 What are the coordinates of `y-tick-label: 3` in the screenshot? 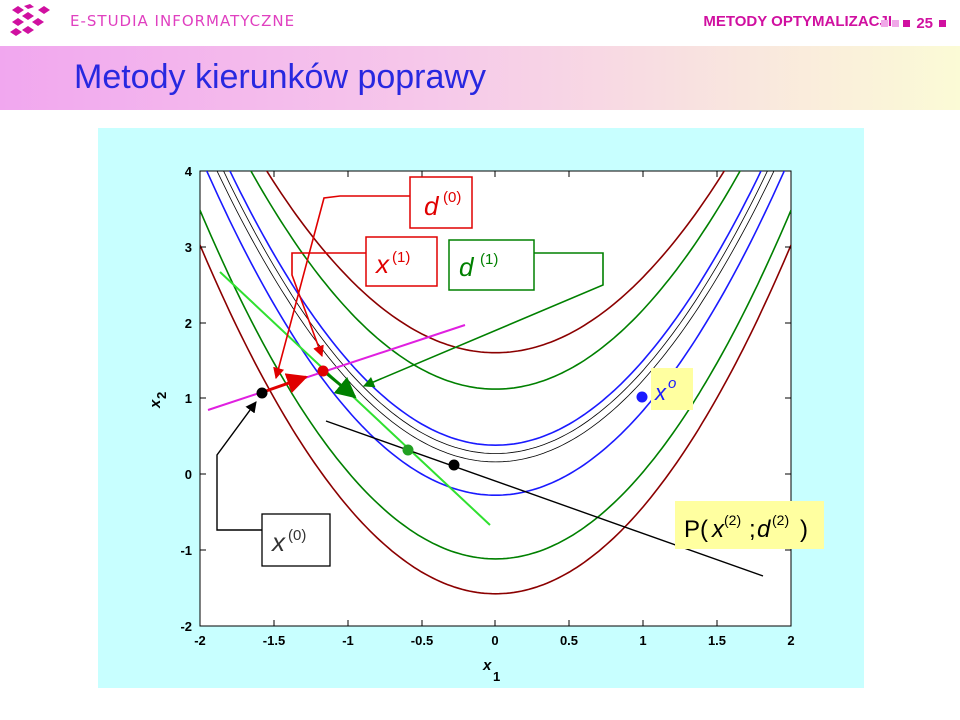 It's located at (188, 247).